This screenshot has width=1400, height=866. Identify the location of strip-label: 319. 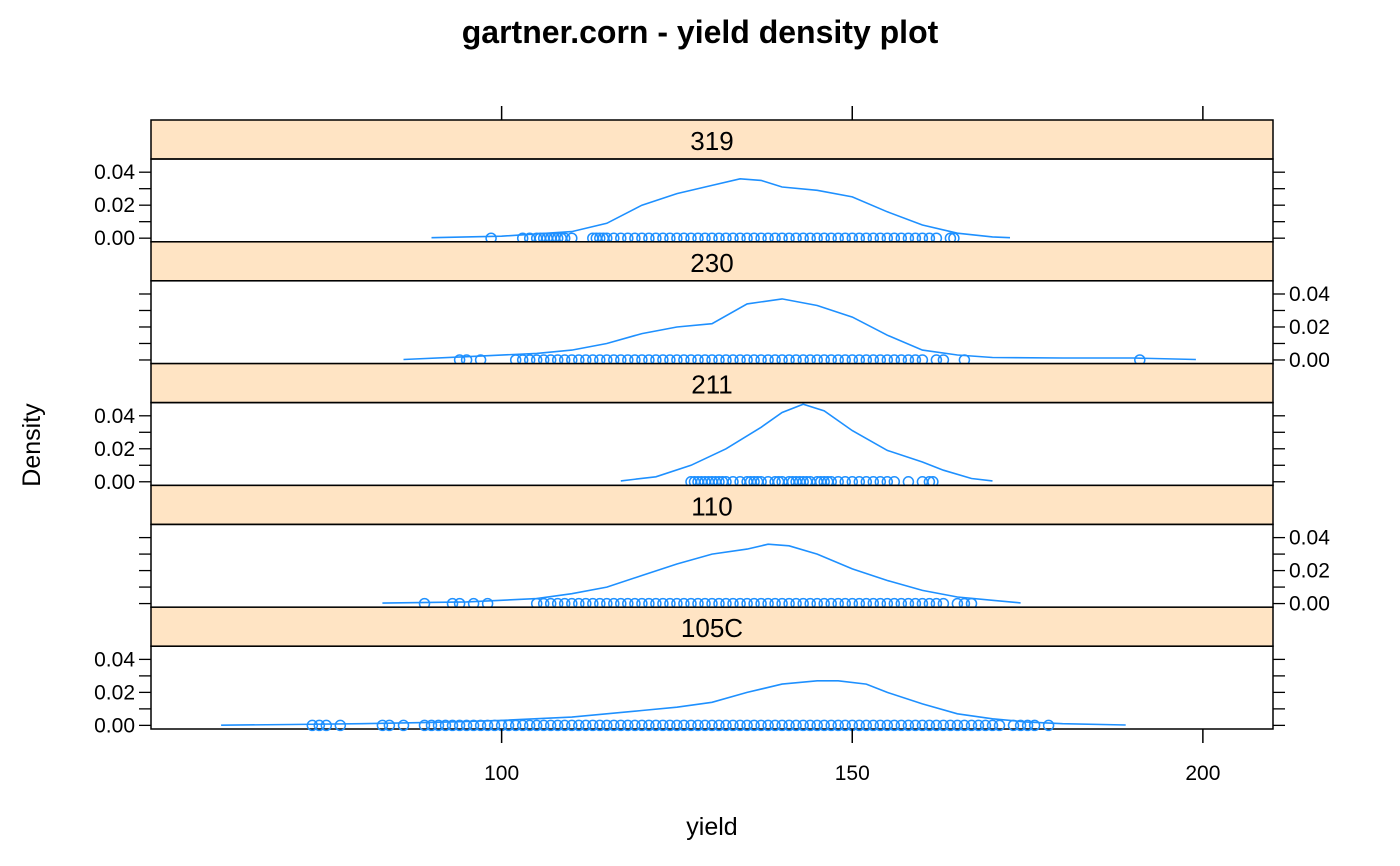
(711, 141).